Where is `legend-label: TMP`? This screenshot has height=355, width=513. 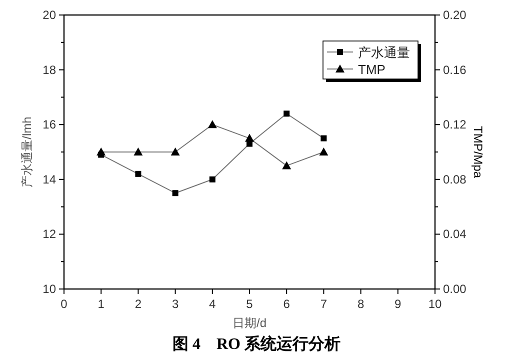
legend-label: TMP is located at coordinates (372, 69).